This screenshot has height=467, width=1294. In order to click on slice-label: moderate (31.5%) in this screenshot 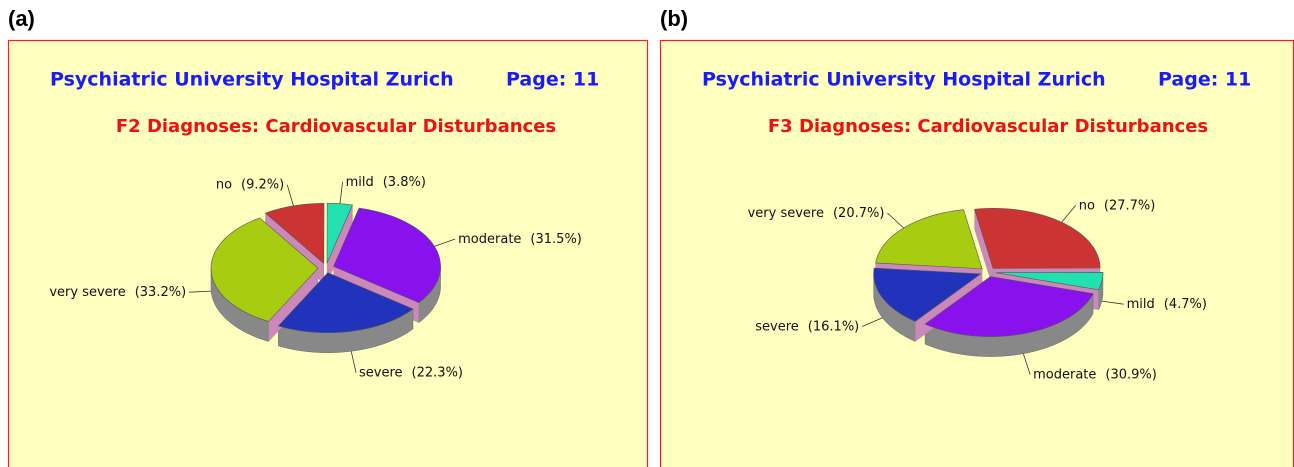, I will do `click(520, 239)`.